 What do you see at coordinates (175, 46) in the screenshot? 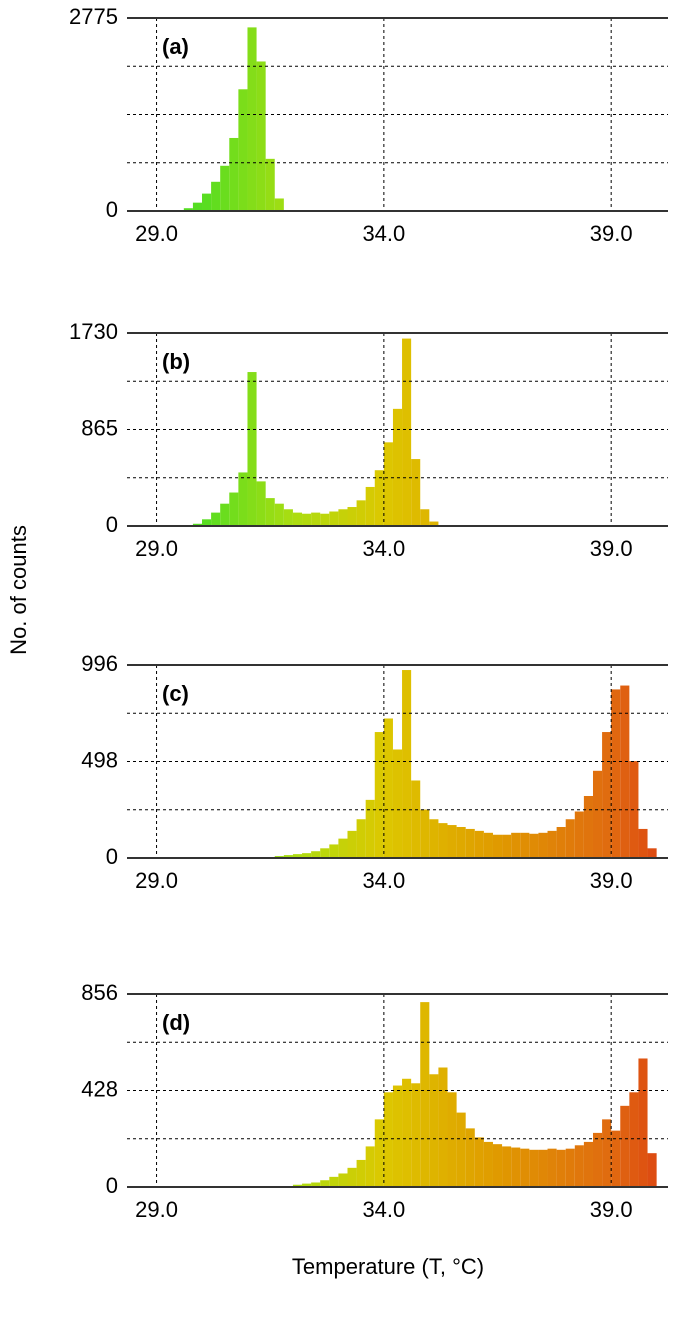
I see `panel-label: (a)` at bounding box center [175, 46].